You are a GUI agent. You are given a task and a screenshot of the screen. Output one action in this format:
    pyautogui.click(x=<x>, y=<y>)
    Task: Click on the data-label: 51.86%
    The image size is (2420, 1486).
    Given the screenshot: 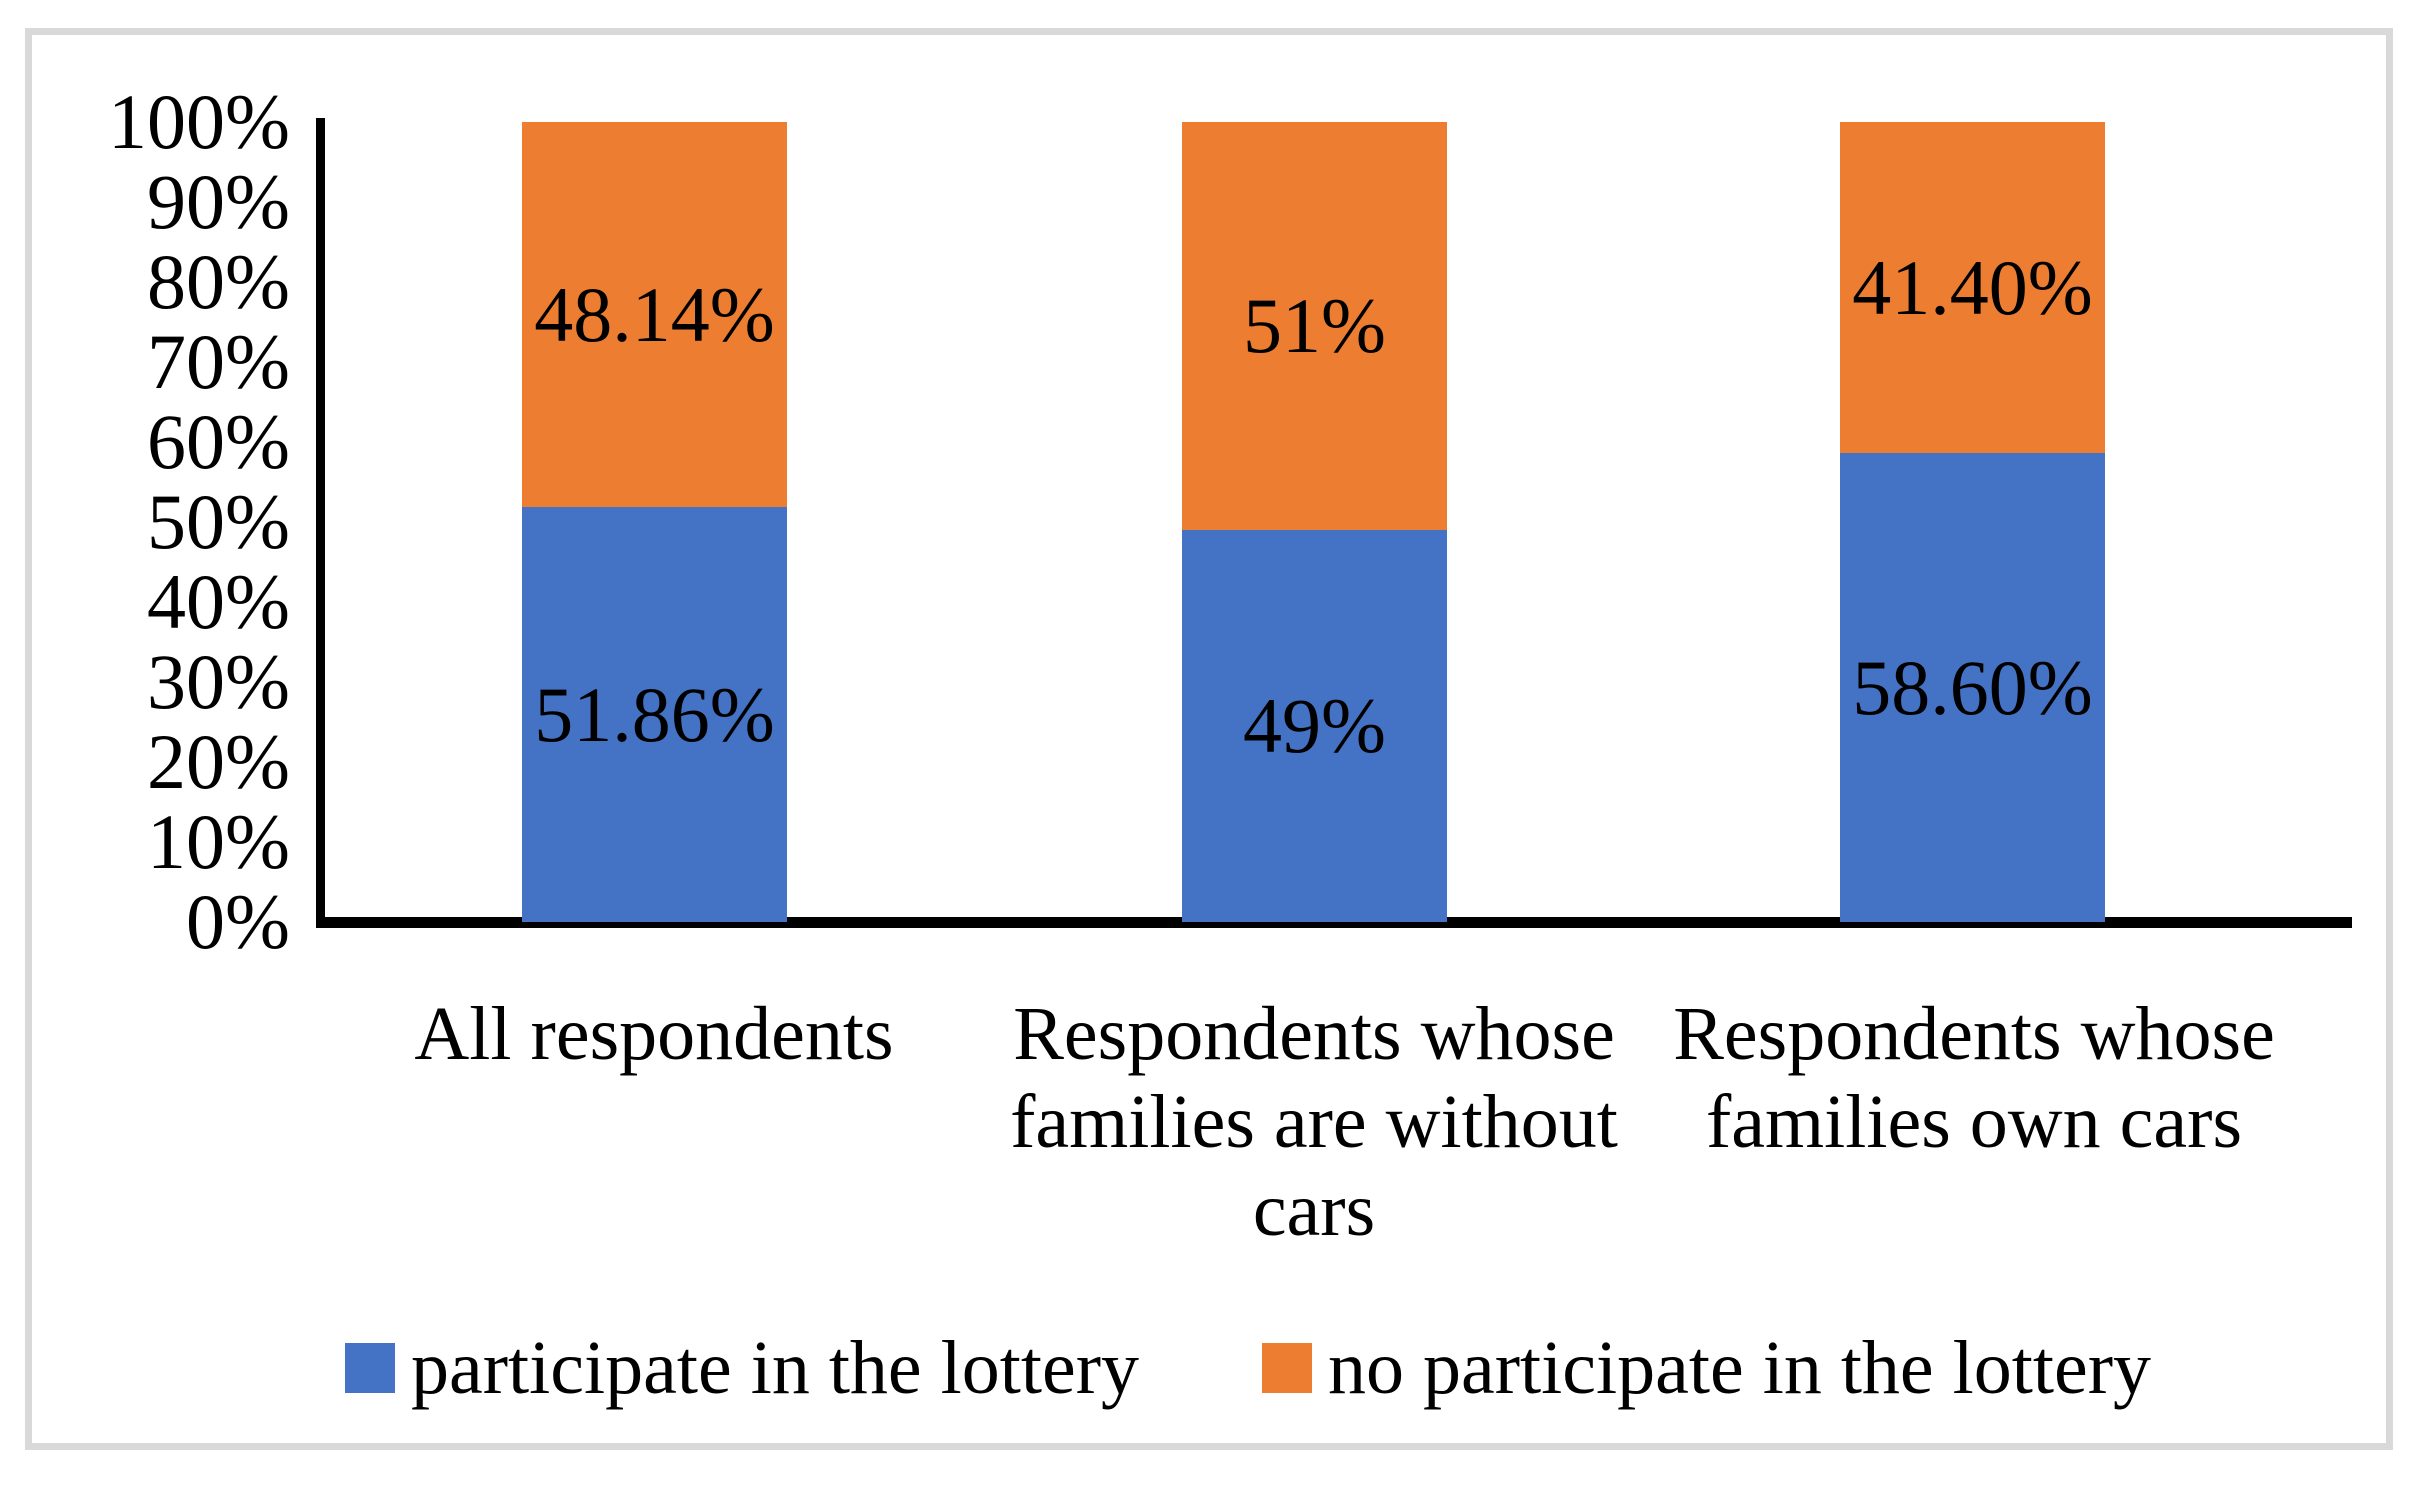 What is the action you would take?
    pyautogui.click(x=654, y=714)
    